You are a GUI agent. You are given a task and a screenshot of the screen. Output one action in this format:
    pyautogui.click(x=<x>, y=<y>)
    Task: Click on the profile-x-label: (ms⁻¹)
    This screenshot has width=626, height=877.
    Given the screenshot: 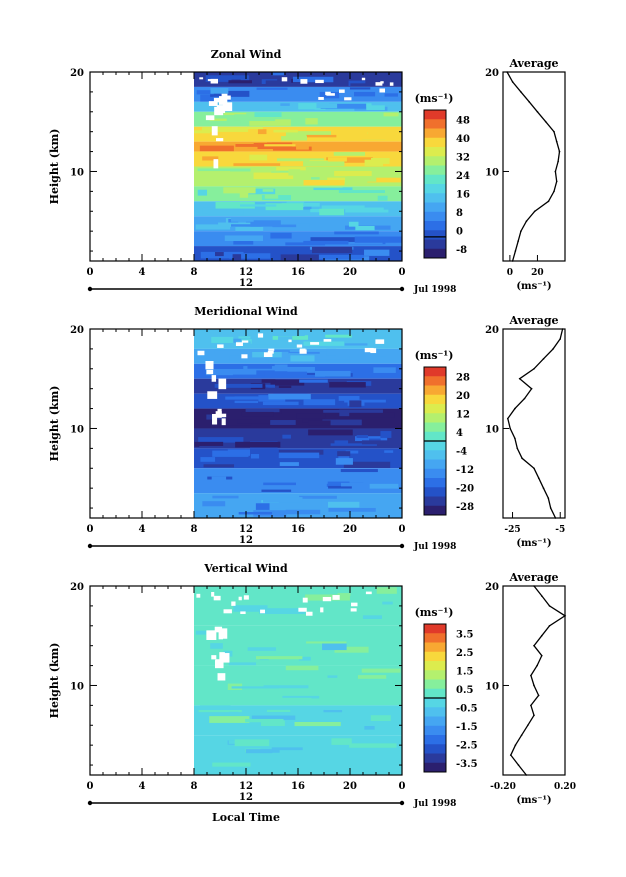 What is the action you would take?
    pyautogui.click(x=533, y=286)
    